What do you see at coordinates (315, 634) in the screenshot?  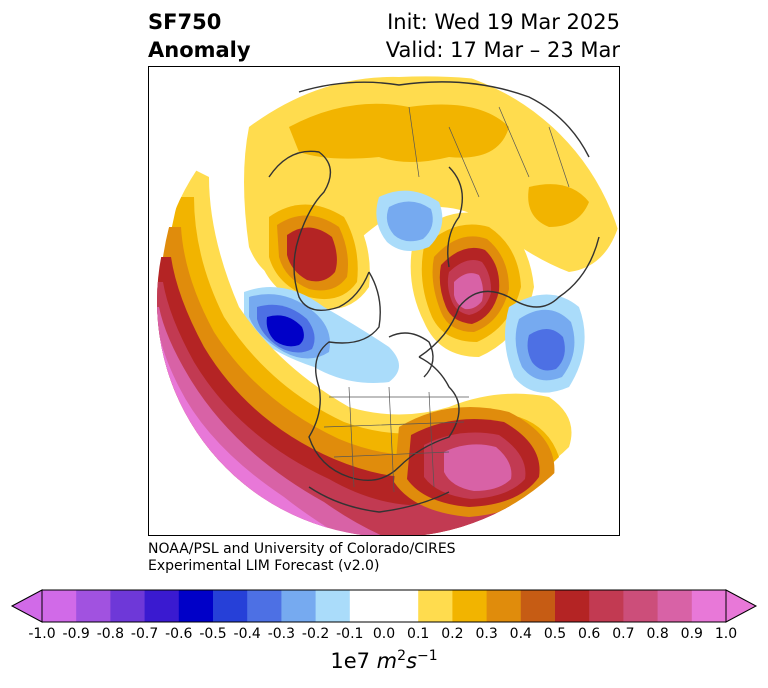 I see `colorbar-tick-label: -0.2` at bounding box center [315, 634].